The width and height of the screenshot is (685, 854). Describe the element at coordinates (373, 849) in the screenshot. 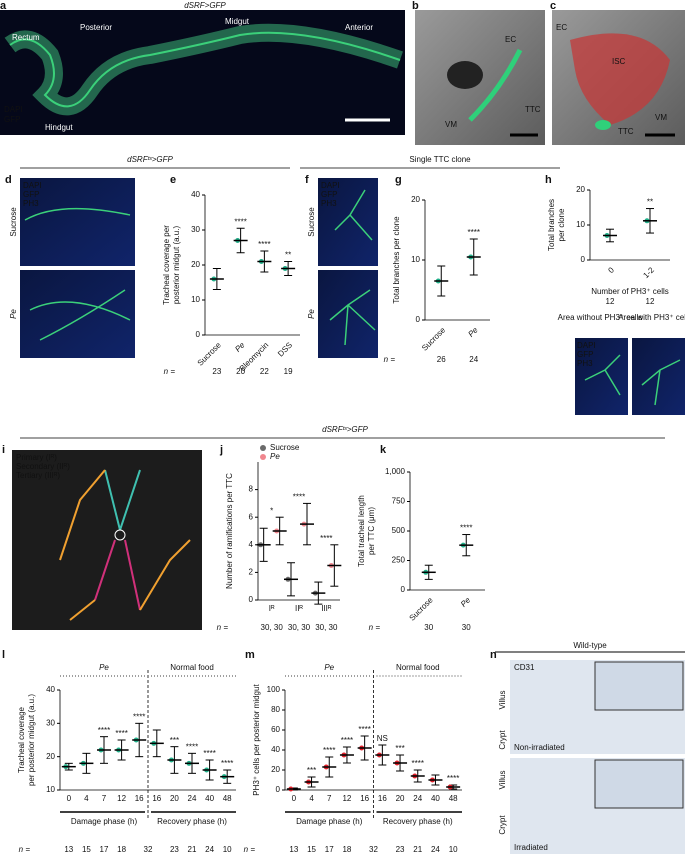

I see `n-value: 32` at that location.